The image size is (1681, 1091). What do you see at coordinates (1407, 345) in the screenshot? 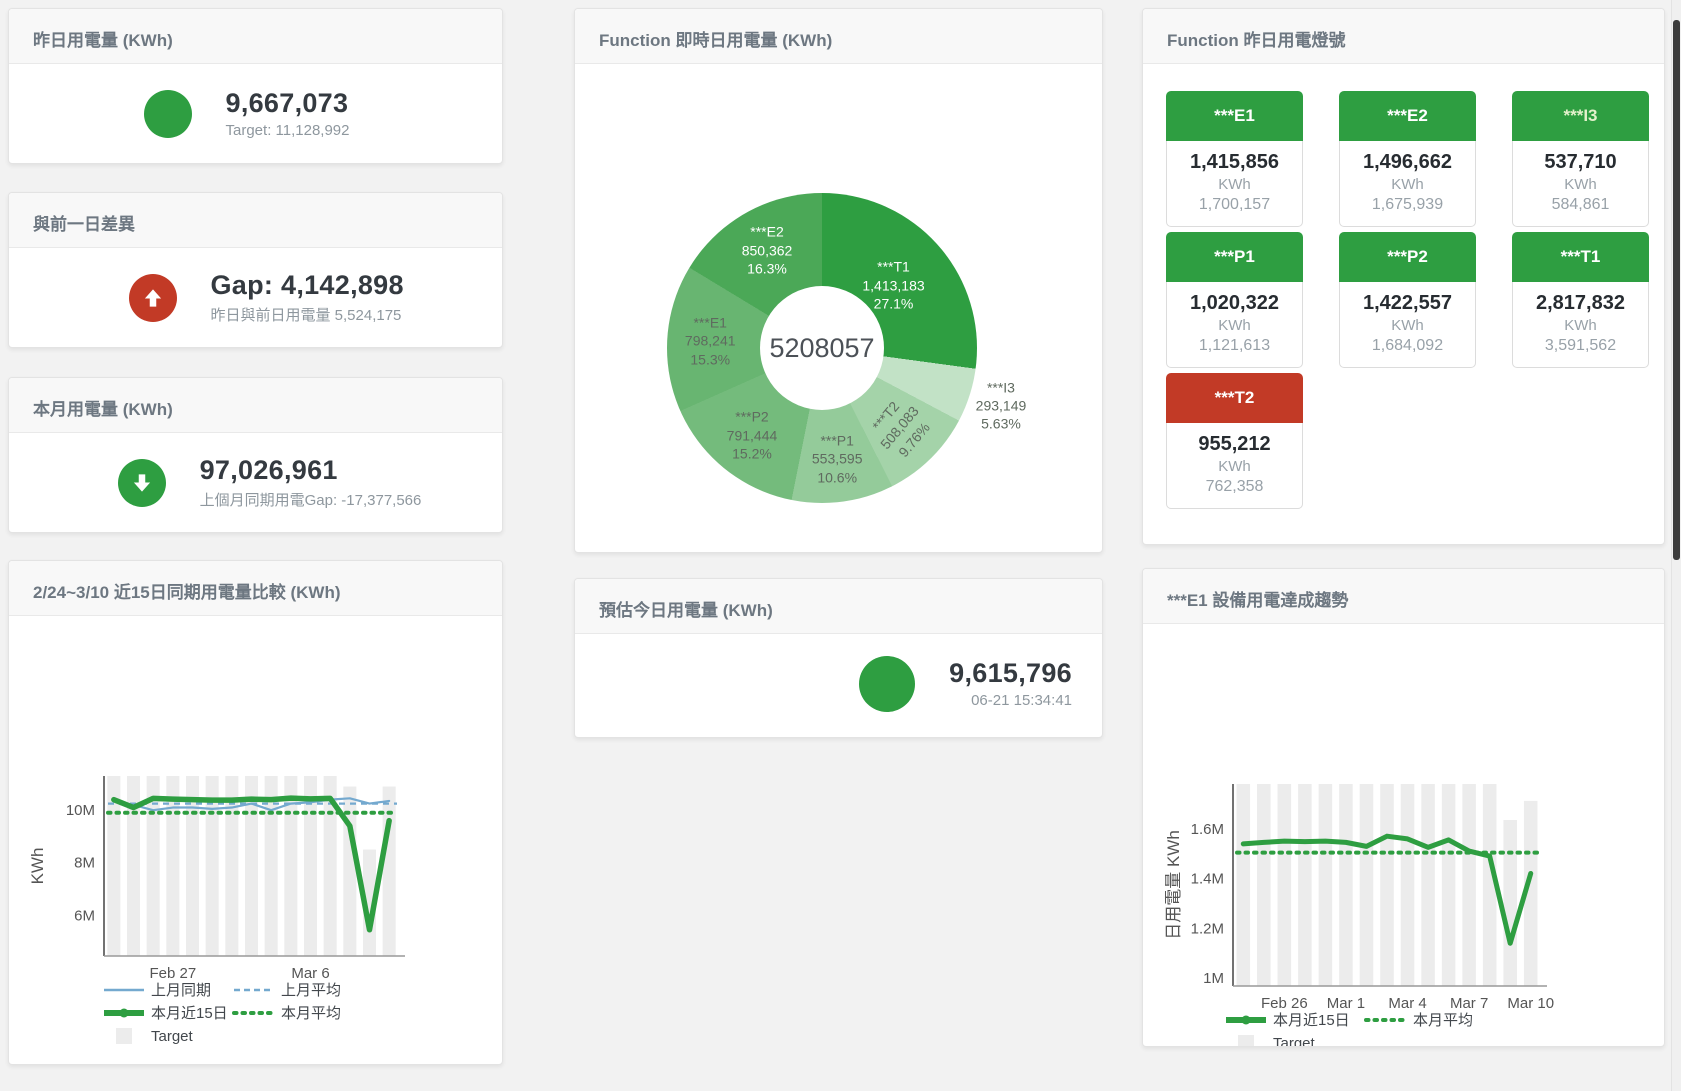
I see `light-tile-target: 1,684,092` at bounding box center [1407, 345].